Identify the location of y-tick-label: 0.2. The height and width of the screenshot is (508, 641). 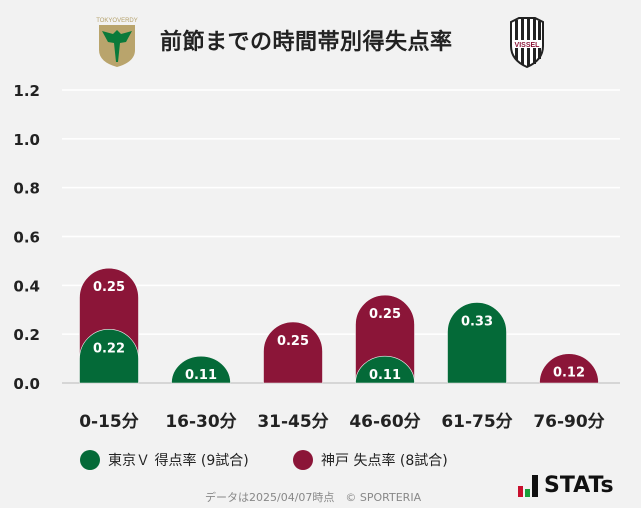
(26, 335).